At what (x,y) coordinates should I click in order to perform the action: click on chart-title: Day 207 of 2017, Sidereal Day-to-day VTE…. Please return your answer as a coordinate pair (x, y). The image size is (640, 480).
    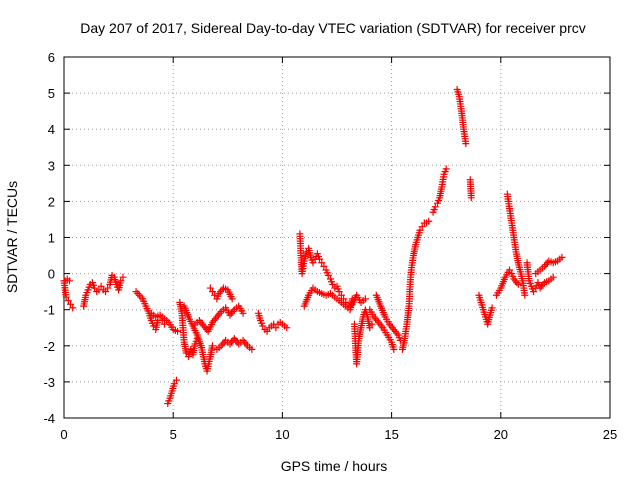
    Looking at the image, I should click on (333, 28).